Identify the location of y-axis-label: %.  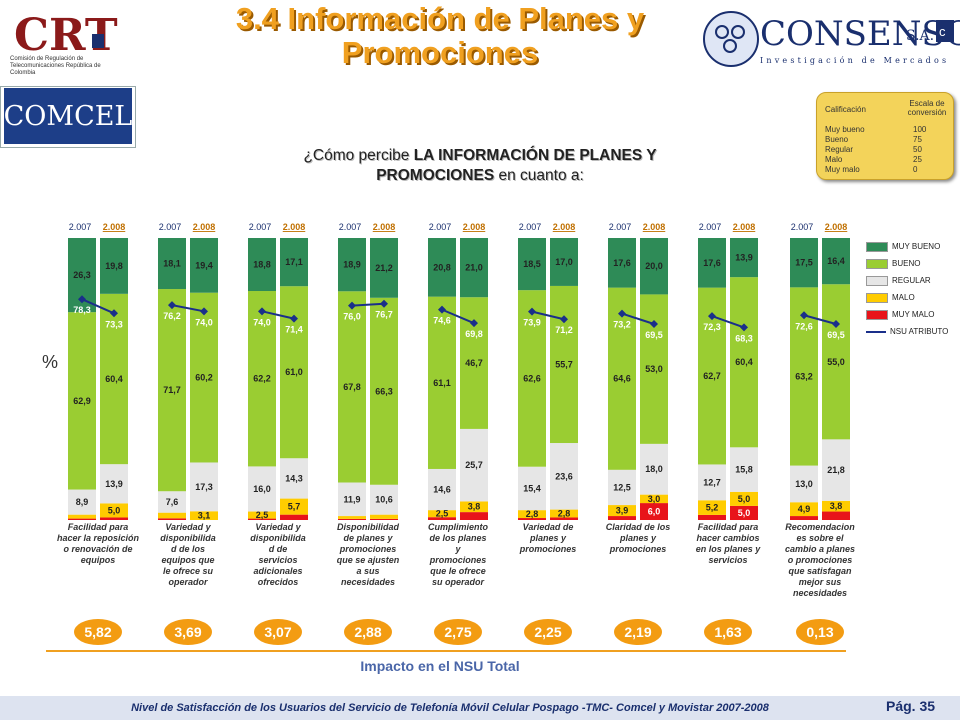
(50, 362).